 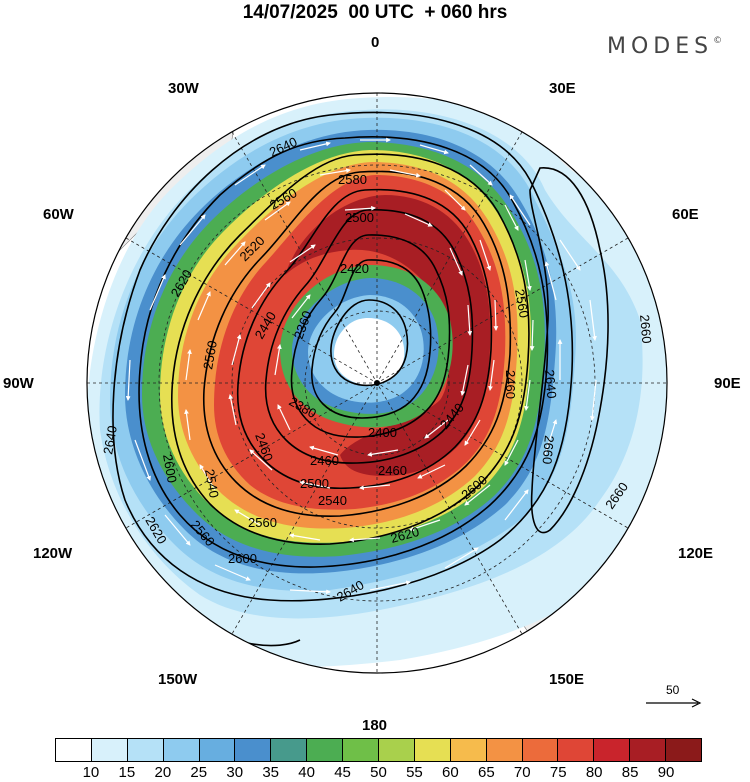 I want to click on lon-label-90w: 90W, so click(x=18, y=383).